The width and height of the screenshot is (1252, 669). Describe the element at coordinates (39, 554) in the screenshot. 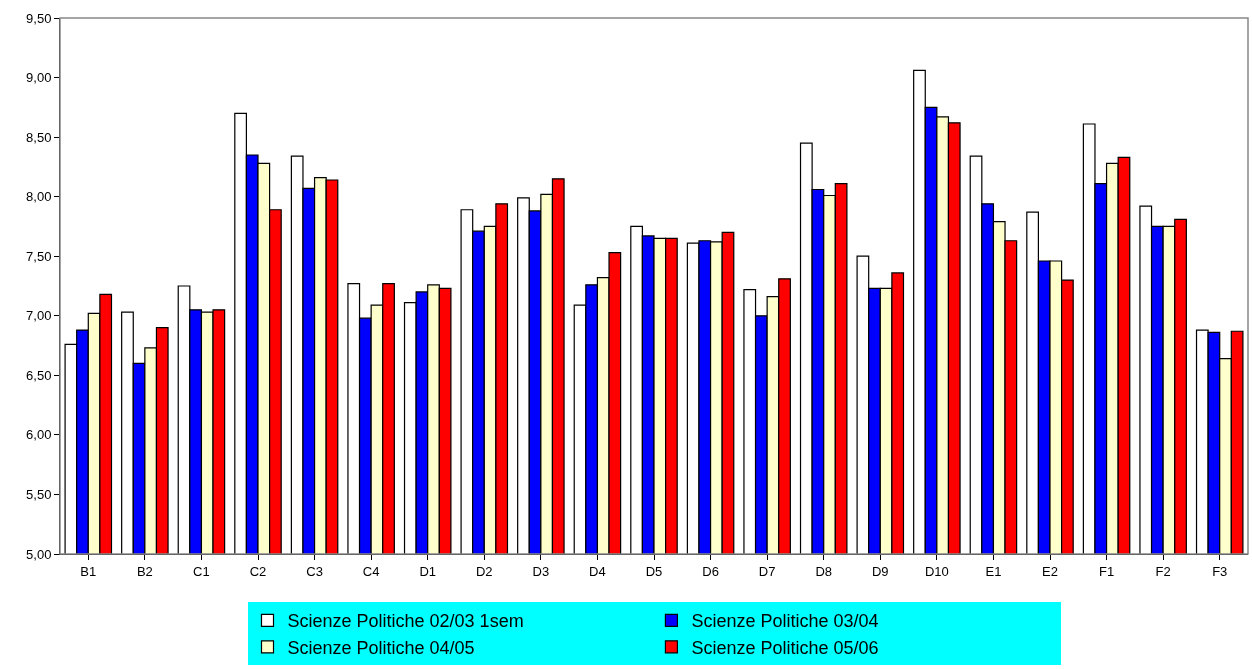

I see `y-tick-label: 5,00` at that location.